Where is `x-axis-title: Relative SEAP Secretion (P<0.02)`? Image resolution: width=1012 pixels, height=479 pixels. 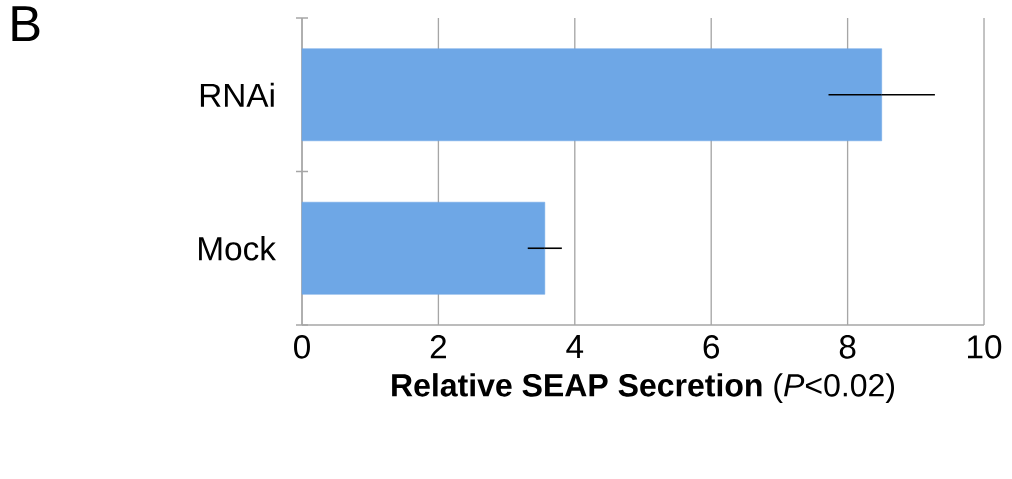
x-axis-title: Relative SEAP Secretion (P<0.02) is located at coordinates (643, 388).